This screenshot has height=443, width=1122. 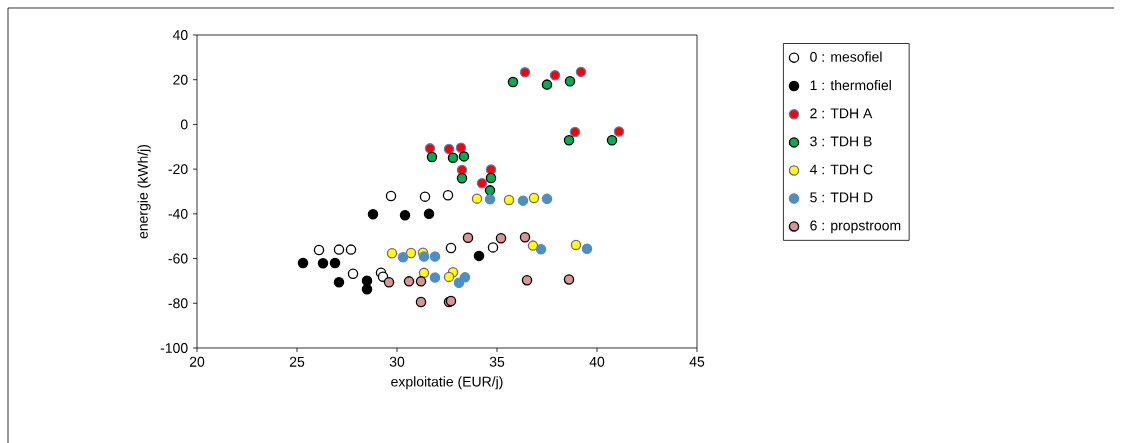 I want to click on legend-label: 4 : TDH C, so click(x=841, y=169).